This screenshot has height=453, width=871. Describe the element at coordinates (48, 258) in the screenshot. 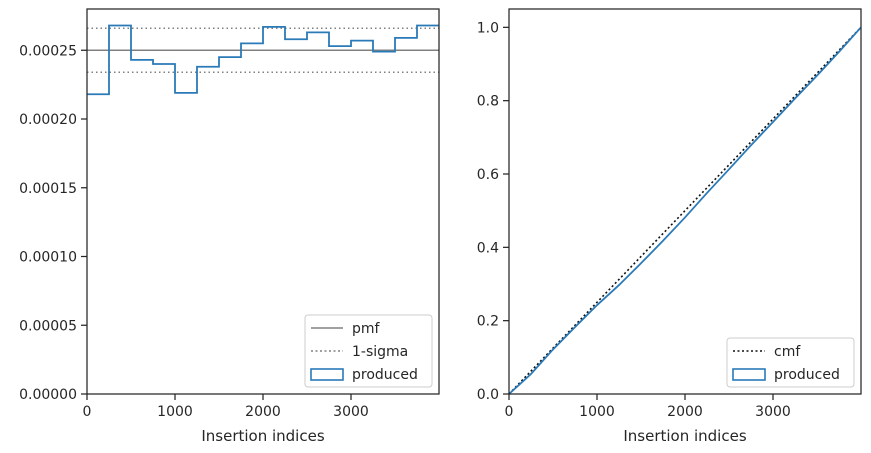

I see `y-tick-label: 0.00010` at that location.